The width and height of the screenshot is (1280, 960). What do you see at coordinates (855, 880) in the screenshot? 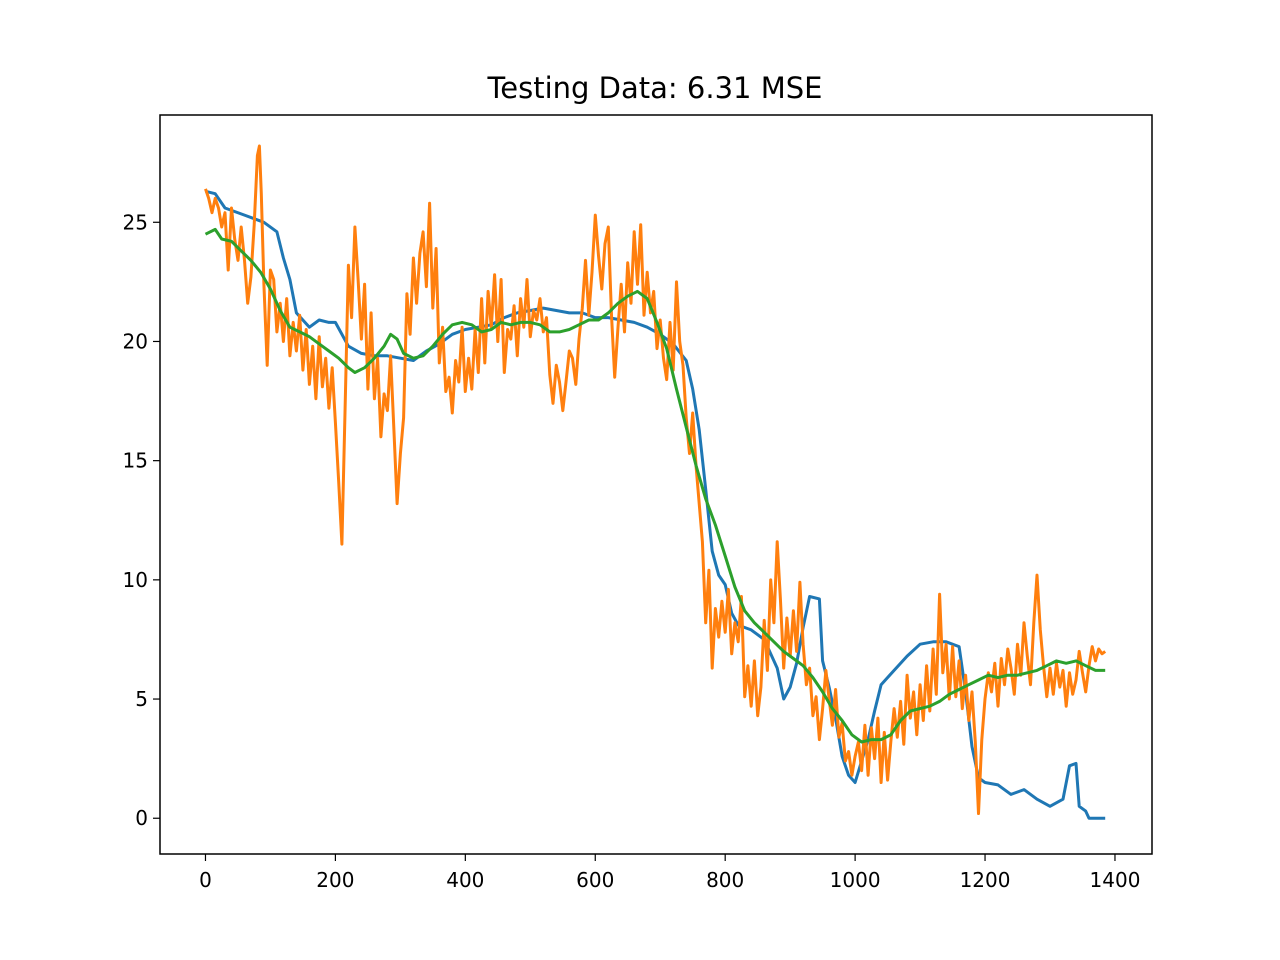
I see `x-tick-label: 1000` at bounding box center [855, 880].